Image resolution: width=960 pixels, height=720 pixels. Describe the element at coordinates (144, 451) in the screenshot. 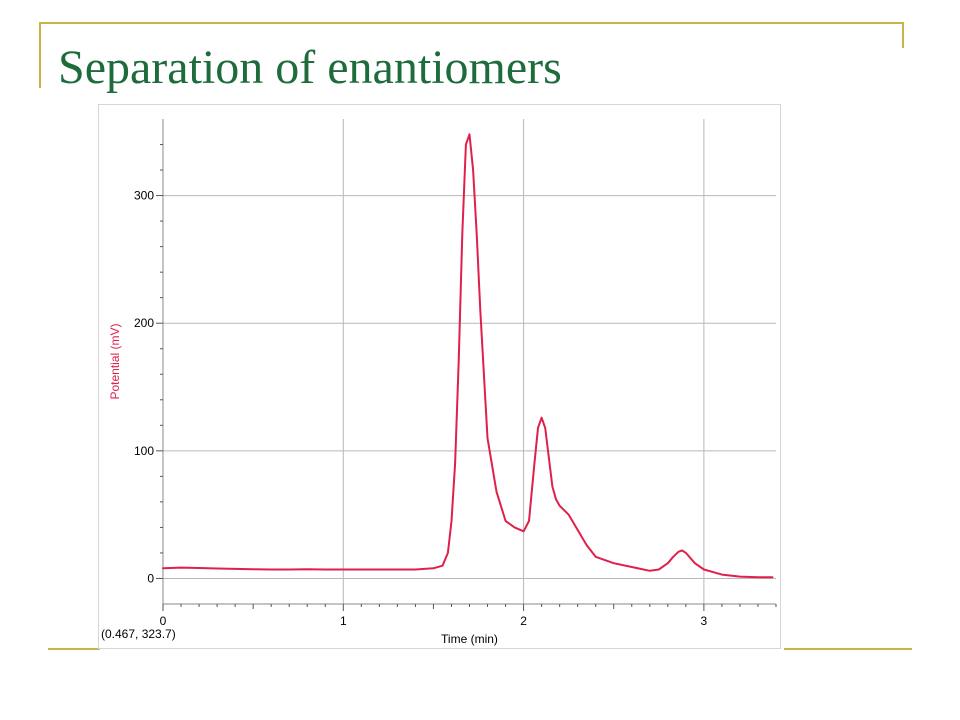

I see `y-tick-label: 100` at that location.